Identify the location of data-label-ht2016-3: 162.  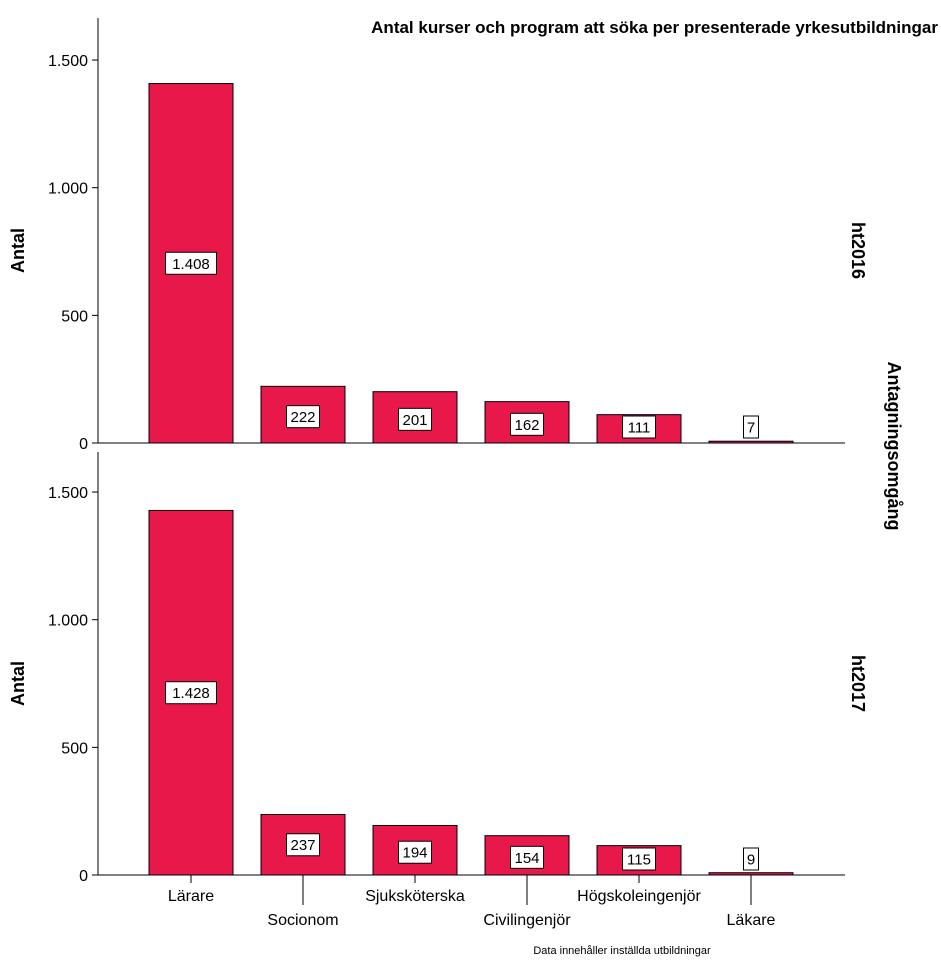
(526, 425).